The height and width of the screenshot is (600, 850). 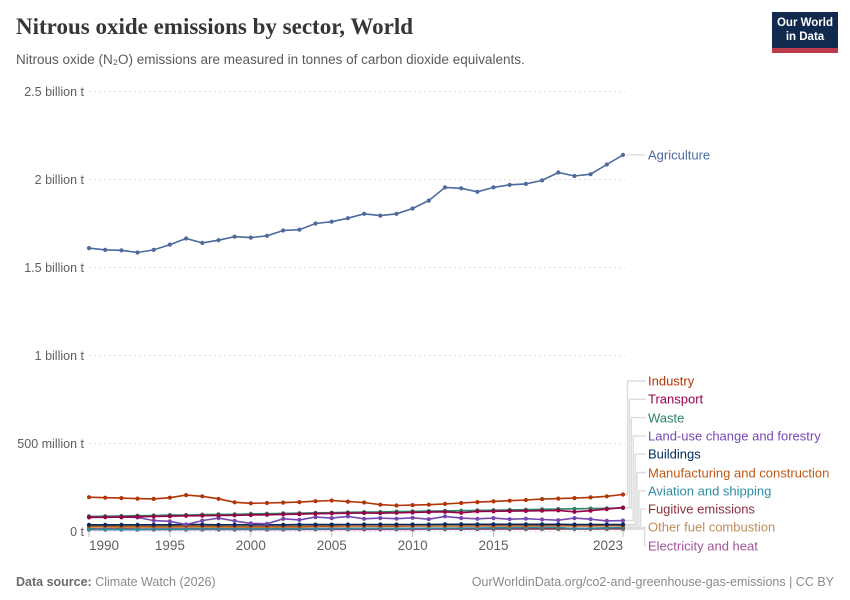 I want to click on legend-label-transport: Transport, so click(x=676, y=399).